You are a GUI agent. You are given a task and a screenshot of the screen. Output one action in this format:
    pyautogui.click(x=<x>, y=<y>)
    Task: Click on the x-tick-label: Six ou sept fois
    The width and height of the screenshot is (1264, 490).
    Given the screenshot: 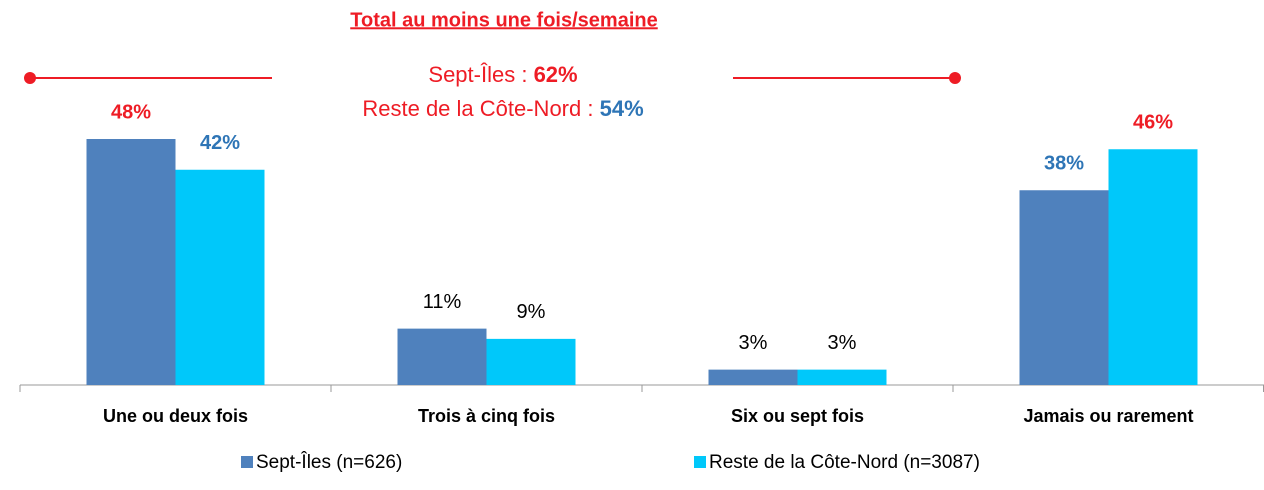 What is the action you would take?
    pyautogui.click(x=797, y=416)
    